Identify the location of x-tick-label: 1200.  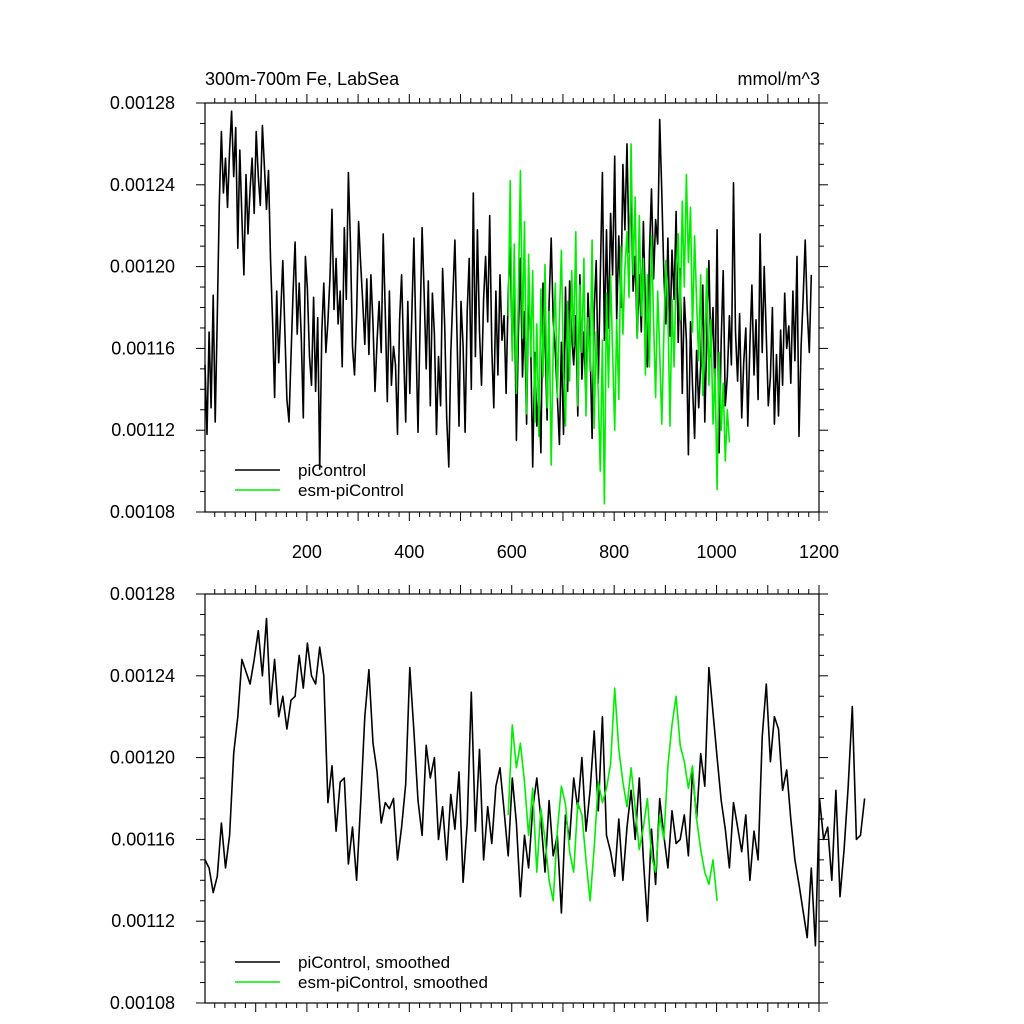
(819, 552).